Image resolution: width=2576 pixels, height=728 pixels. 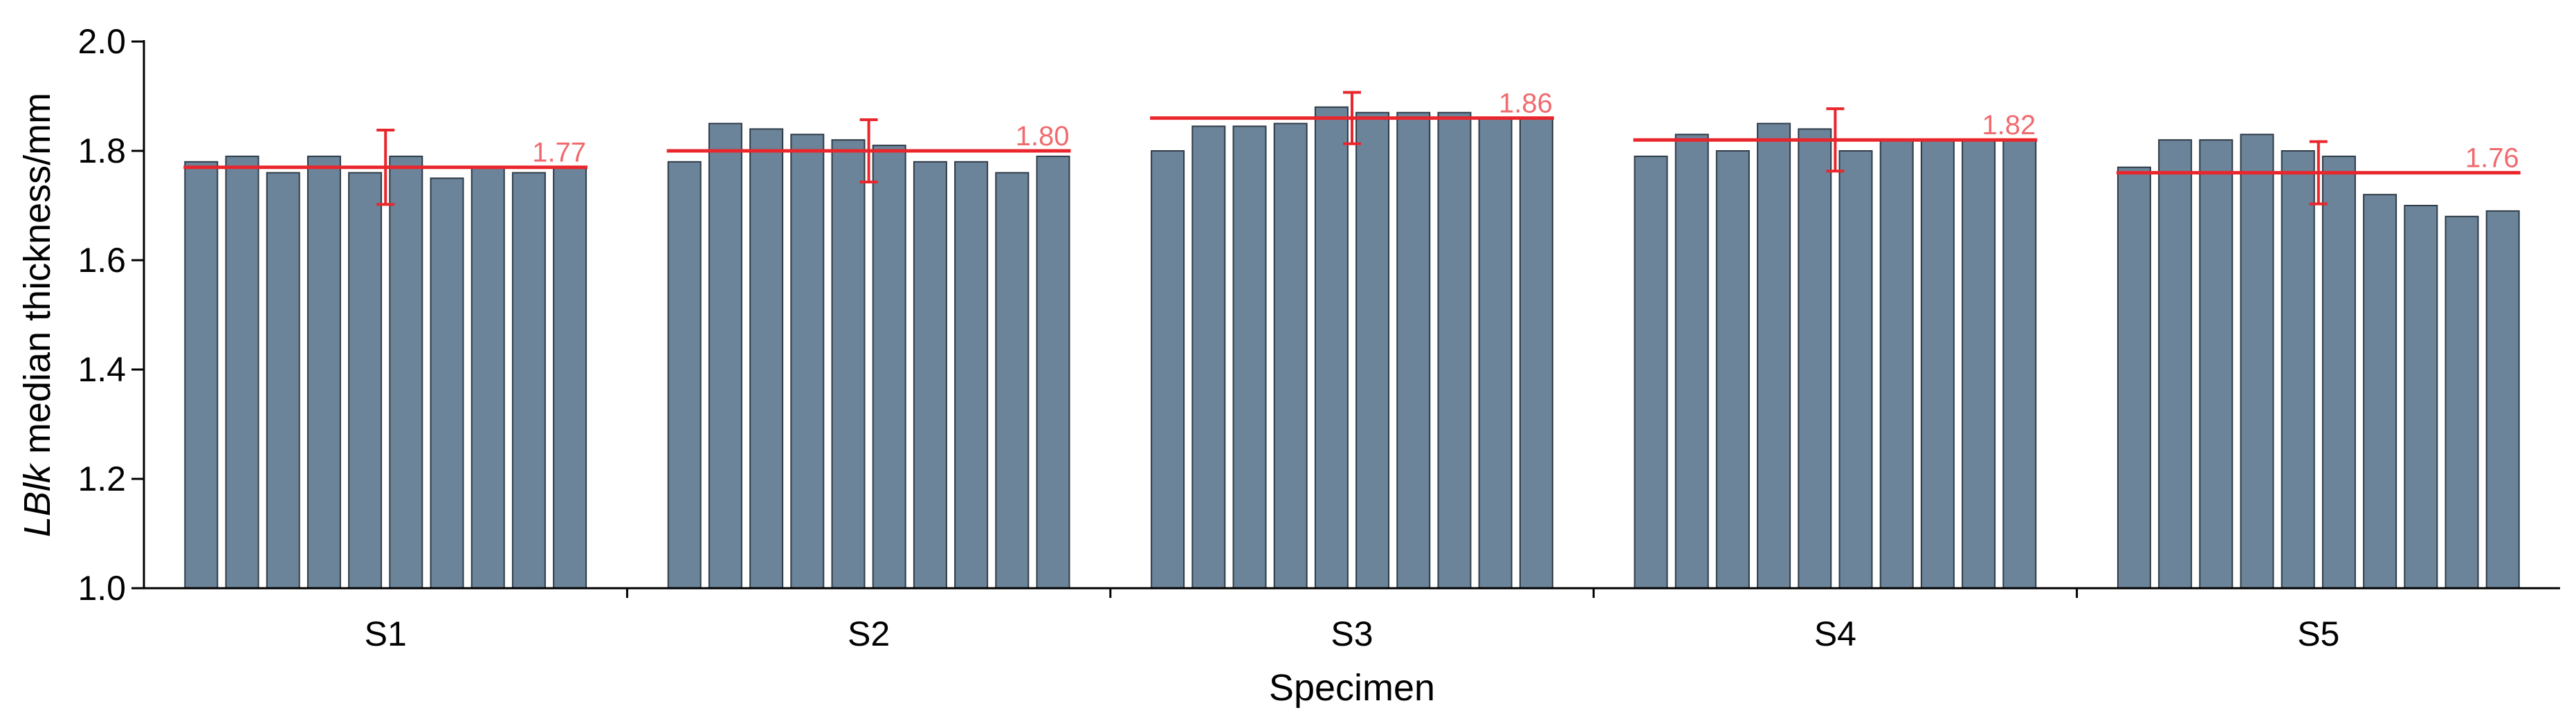 What do you see at coordinates (2318, 634) in the screenshot?
I see `x-tick-label: S5` at bounding box center [2318, 634].